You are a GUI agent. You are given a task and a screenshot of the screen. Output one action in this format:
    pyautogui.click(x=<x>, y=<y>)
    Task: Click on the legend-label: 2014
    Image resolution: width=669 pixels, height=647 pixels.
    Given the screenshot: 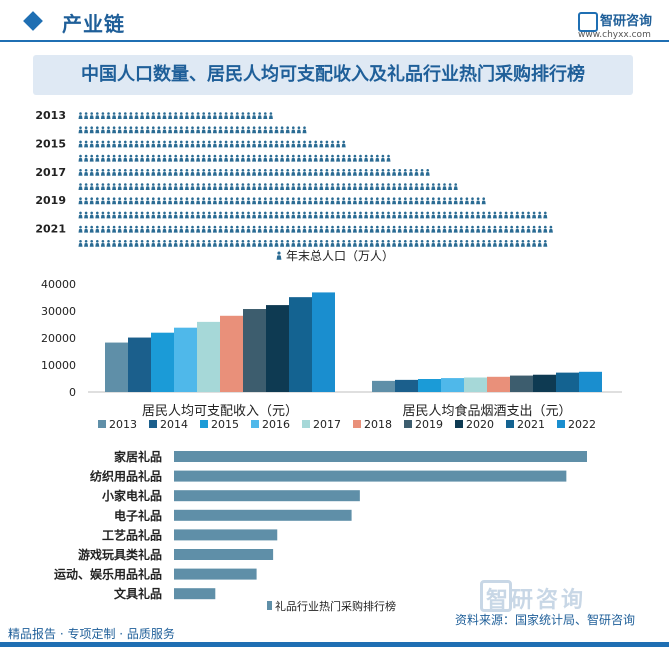 What is the action you would take?
    pyautogui.click(x=174, y=424)
    